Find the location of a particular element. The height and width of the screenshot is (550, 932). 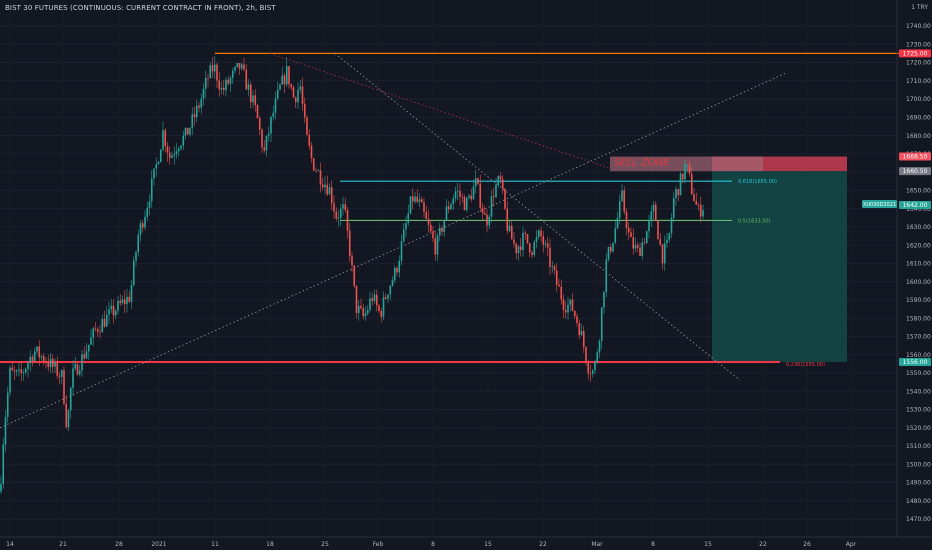

sell-zone-entry is located at coordinates (686, 164).